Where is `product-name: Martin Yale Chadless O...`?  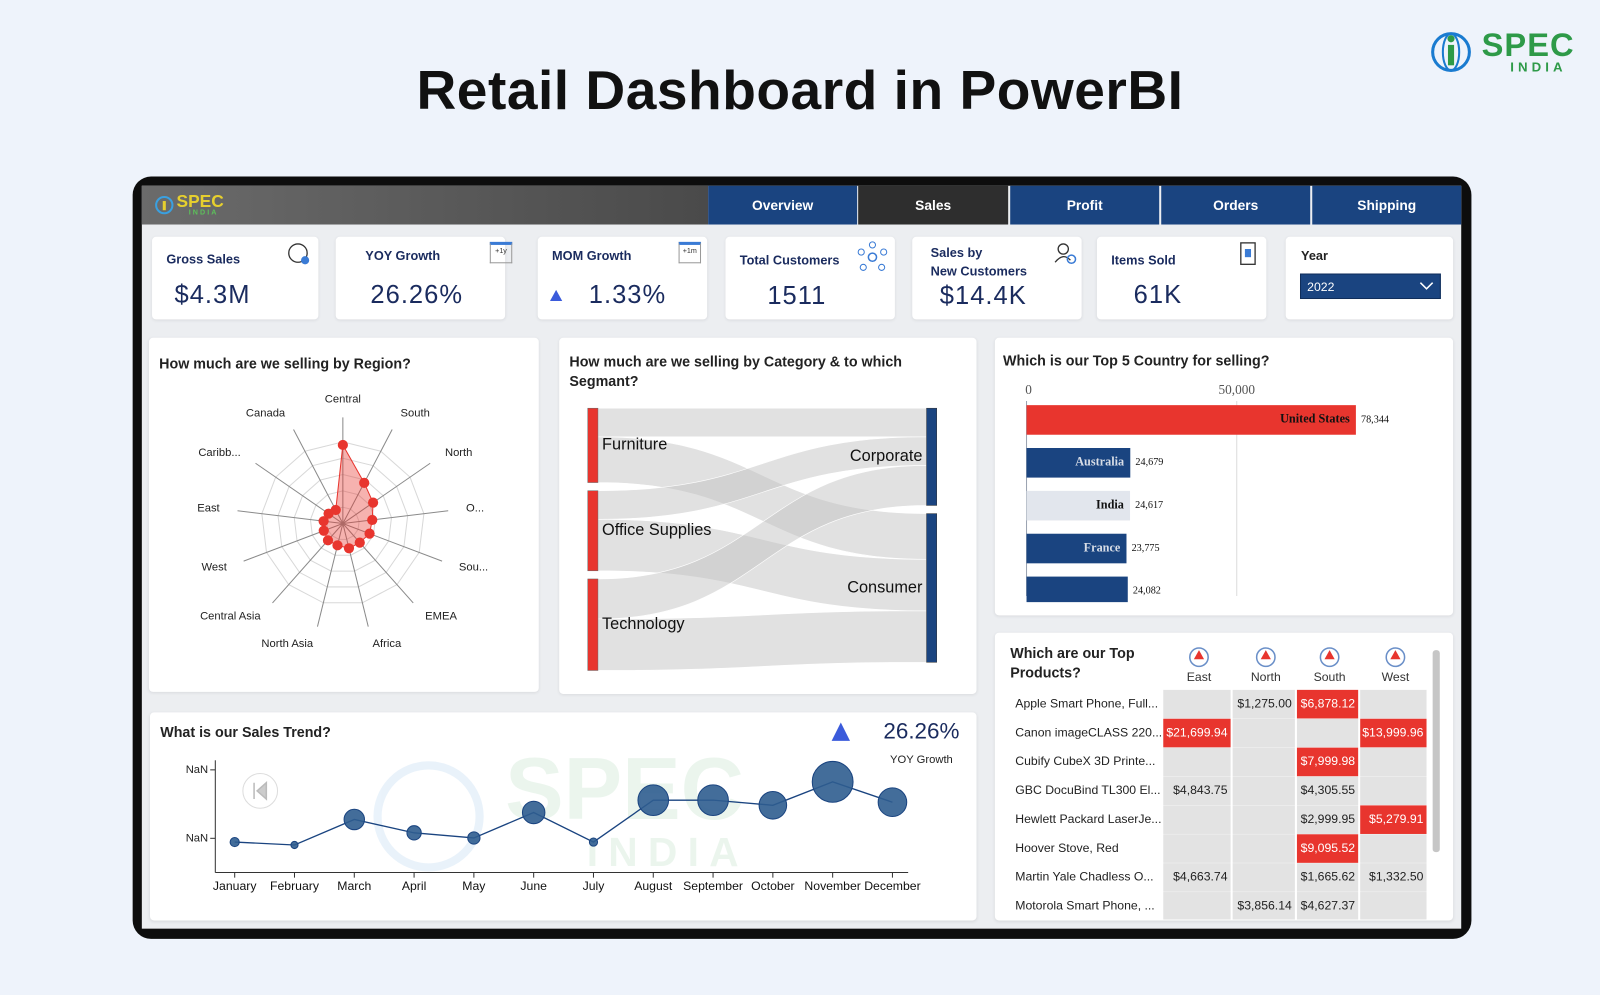
product-name: Martin Yale Chadless O... is located at coordinates (1084, 877).